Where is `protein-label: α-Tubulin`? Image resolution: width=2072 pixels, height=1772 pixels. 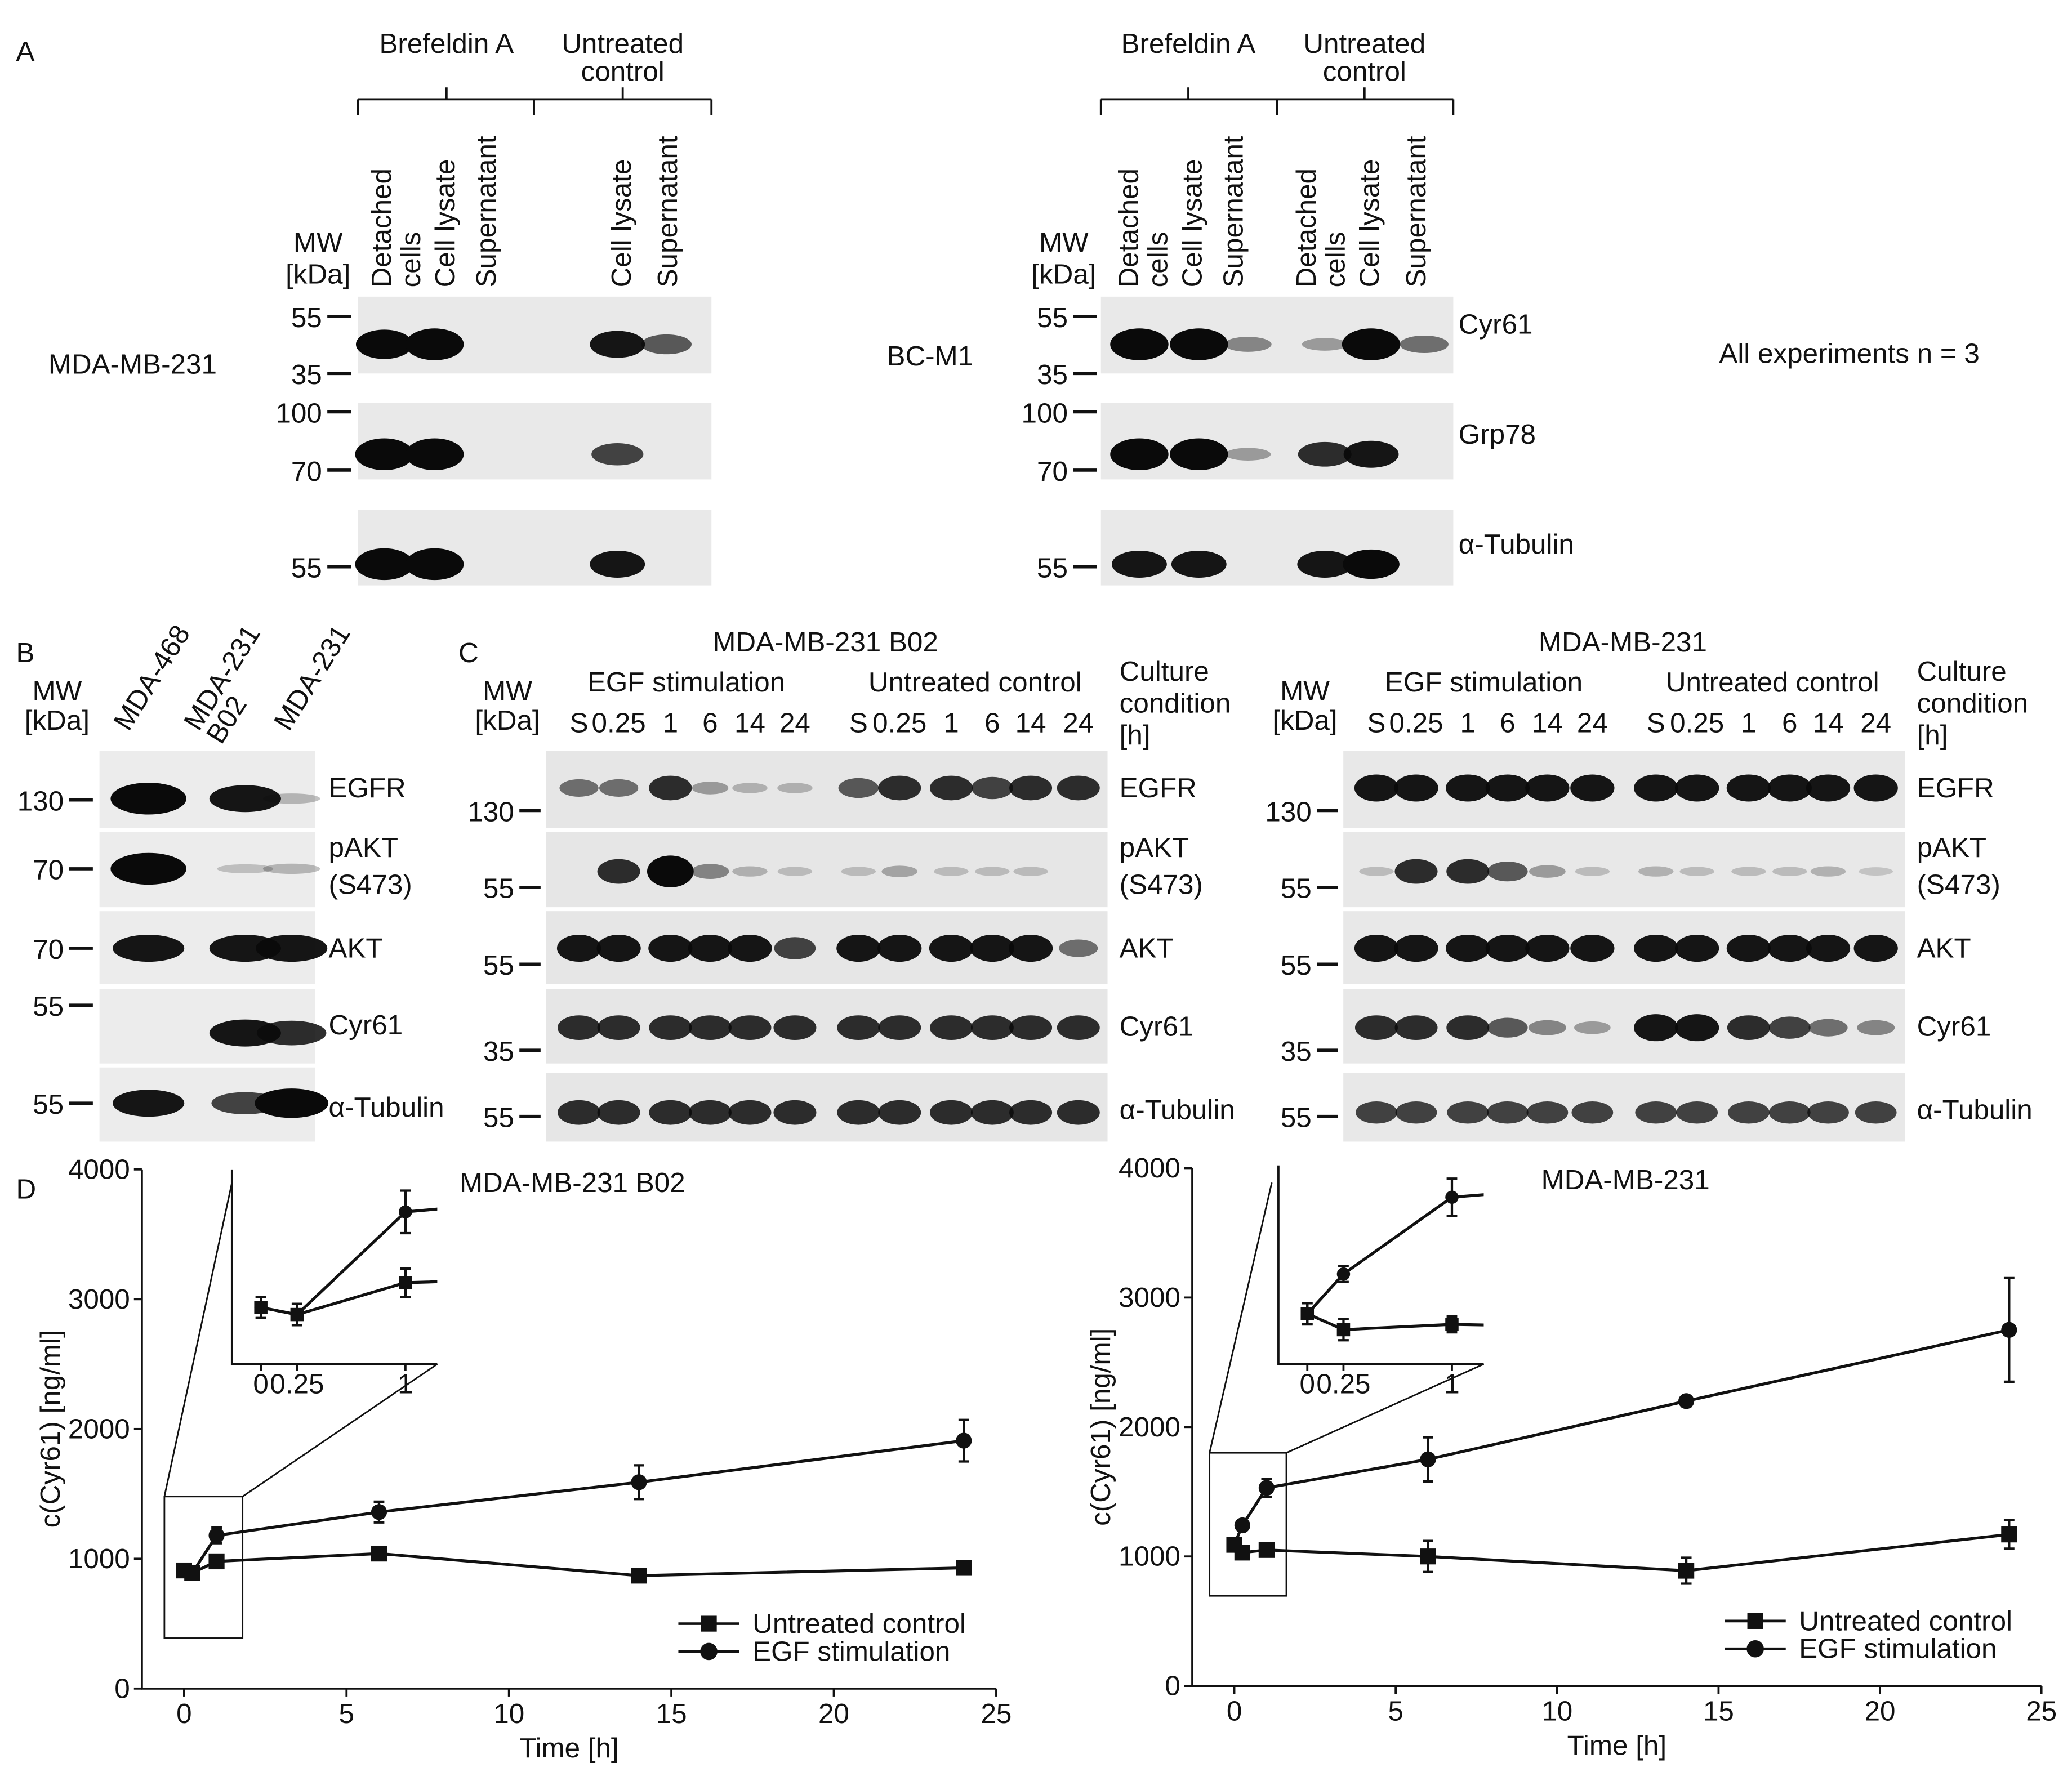 protein-label: α-Tubulin is located at coordinates (1178, 1109).